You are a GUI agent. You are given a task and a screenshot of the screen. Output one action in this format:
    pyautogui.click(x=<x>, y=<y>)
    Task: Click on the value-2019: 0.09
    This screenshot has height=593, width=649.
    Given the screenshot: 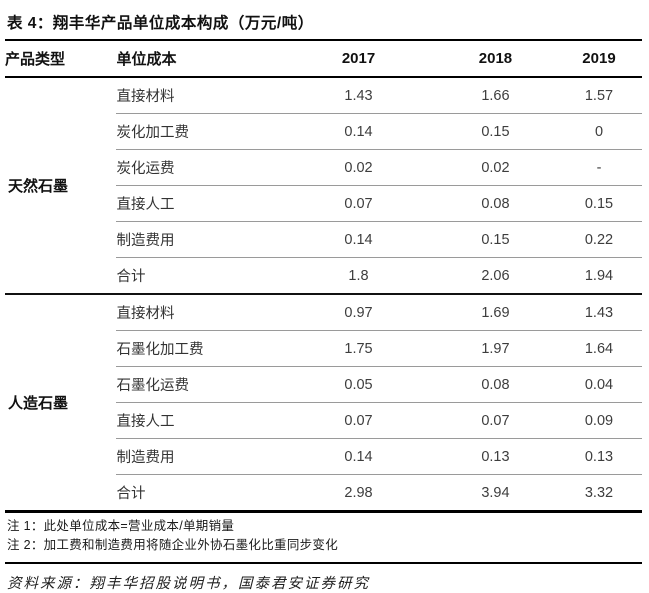 What is the action you would take?
    pyautogui.click(x=598, y=420)
    